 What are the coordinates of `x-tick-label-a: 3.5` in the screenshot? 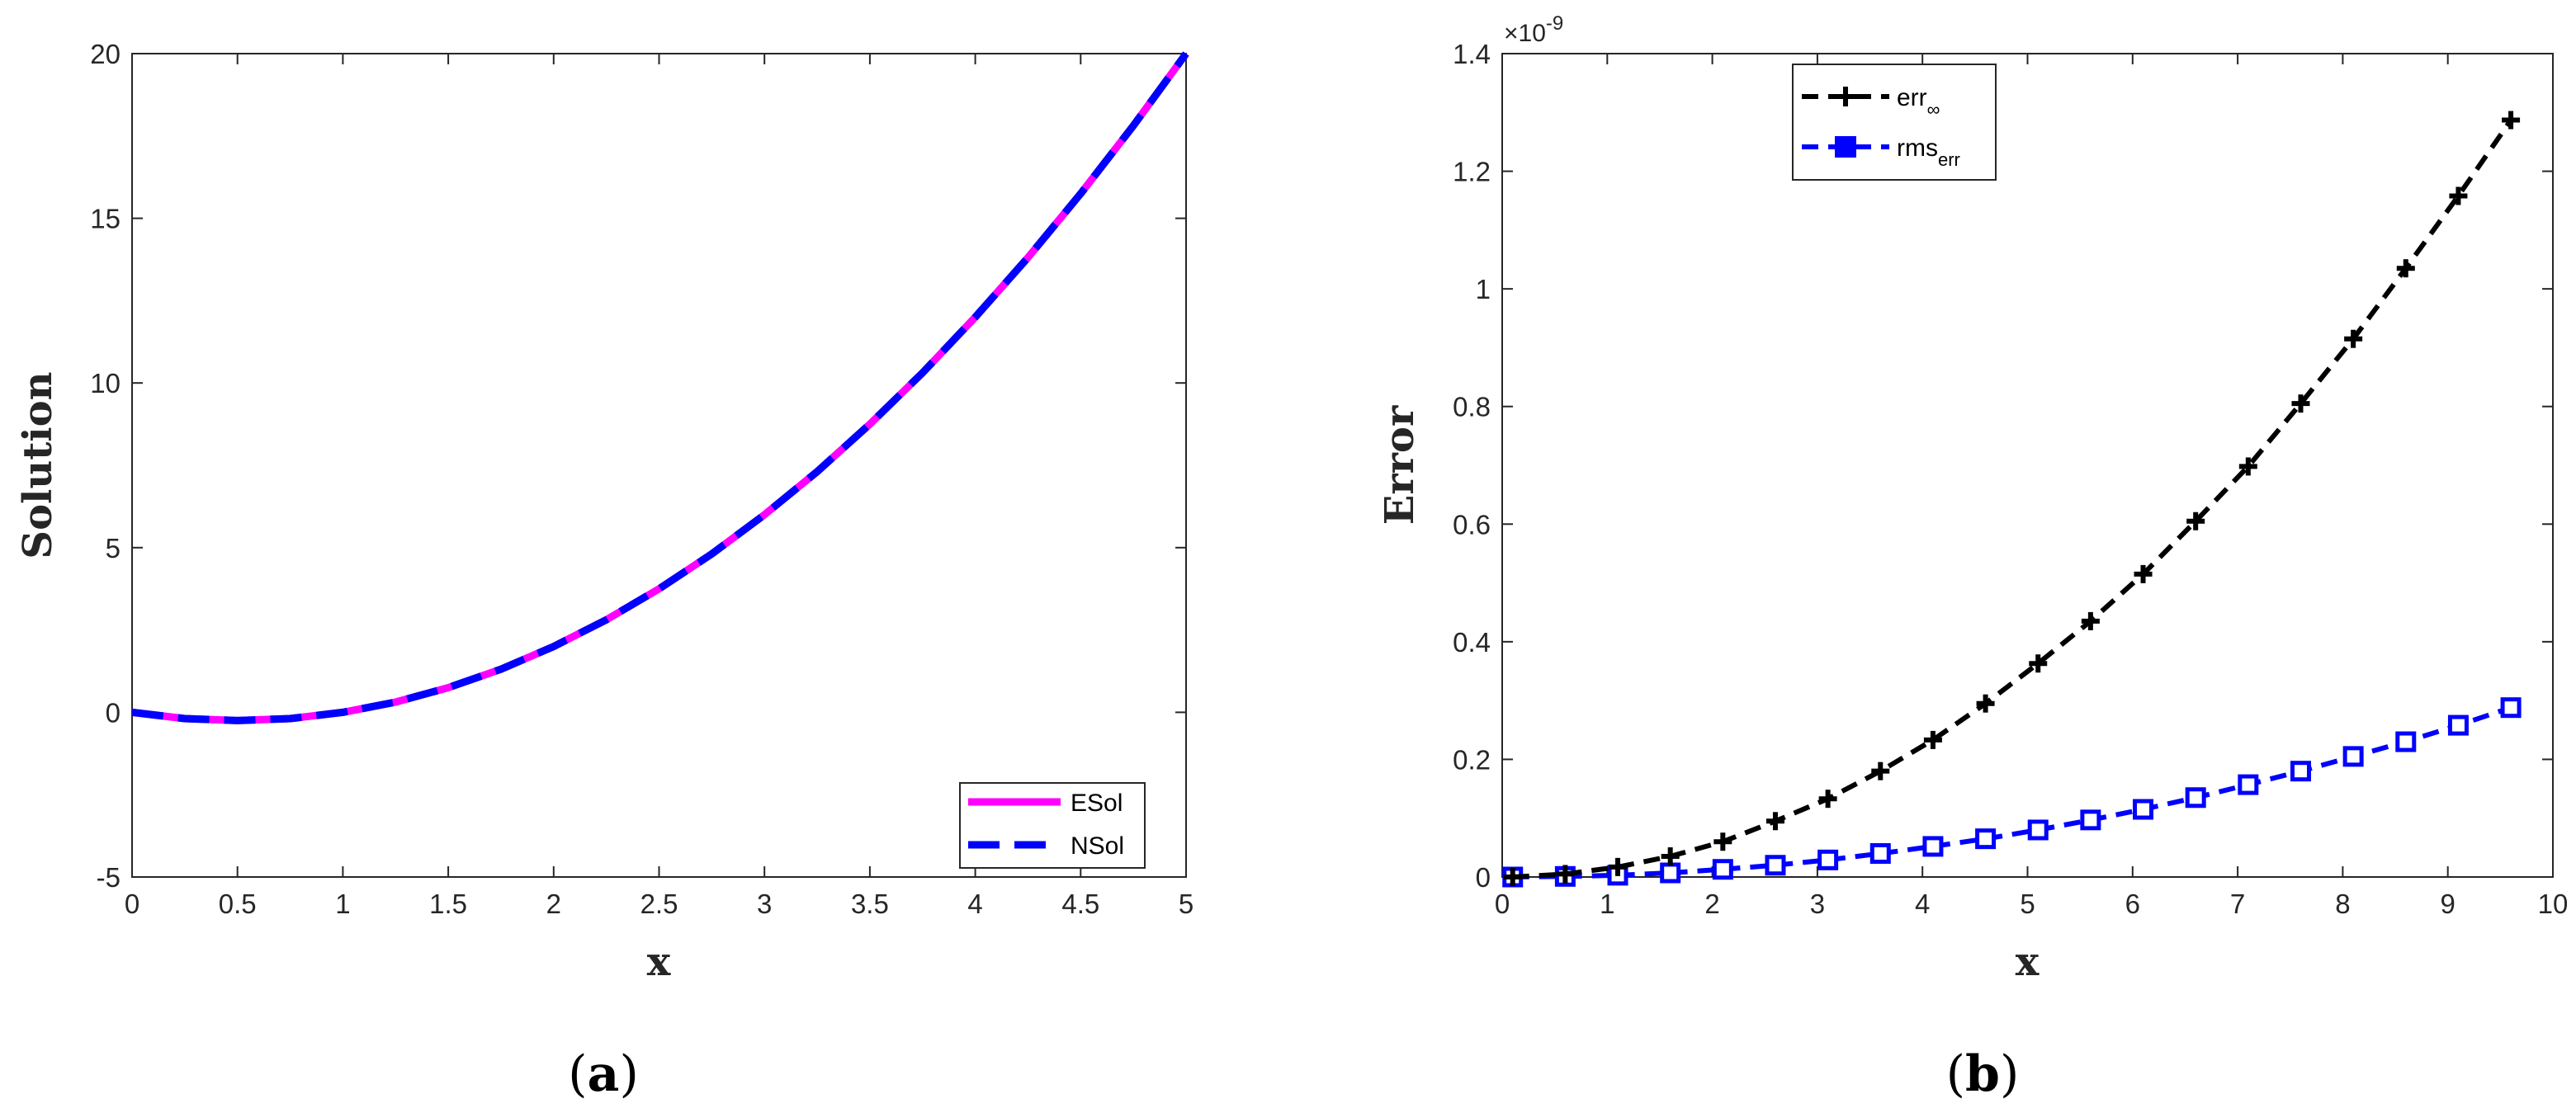 It's located at (870, 904).